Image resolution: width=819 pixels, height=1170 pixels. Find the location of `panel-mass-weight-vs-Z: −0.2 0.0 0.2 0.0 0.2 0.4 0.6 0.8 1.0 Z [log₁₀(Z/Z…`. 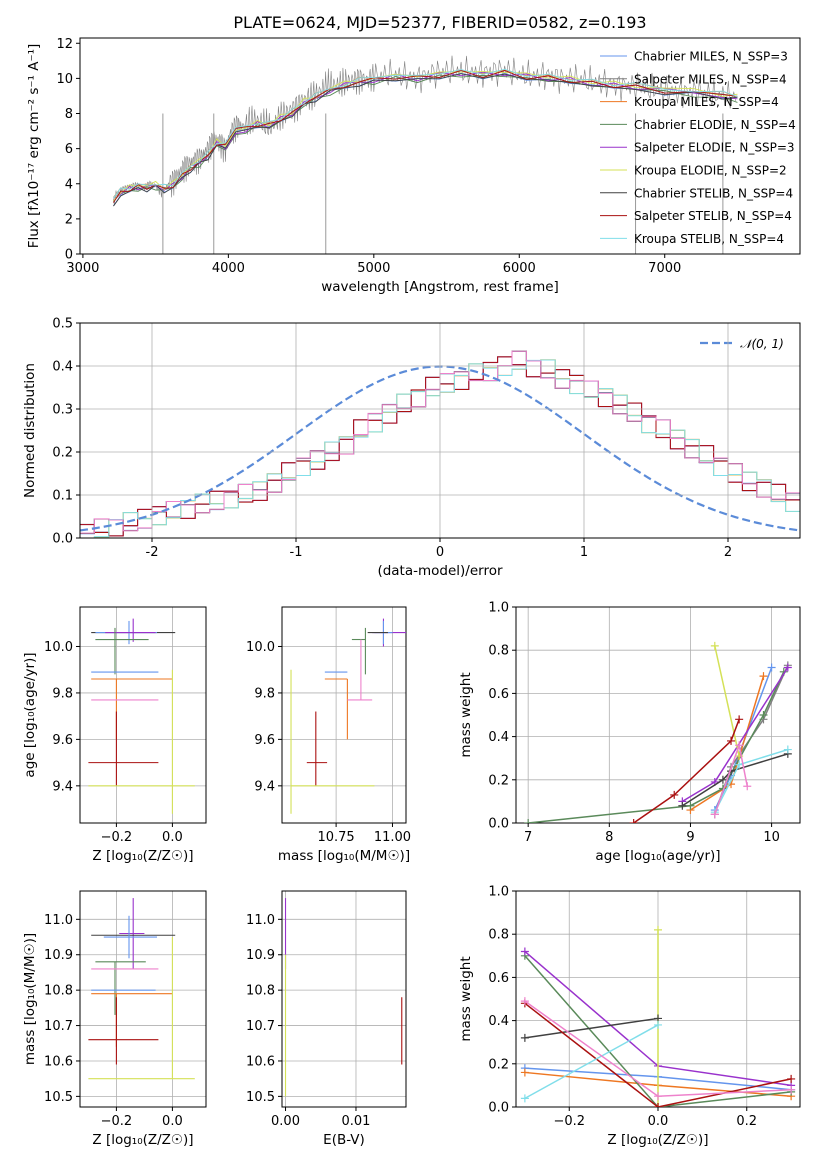

panel-mass-weight-vs-Z: −0.2 0.0 0.2 0.0 0.2 0.4 0.6 0.8 1.0 Z [log₁₀(Z/Z… is located at coordinates (629, 1016).